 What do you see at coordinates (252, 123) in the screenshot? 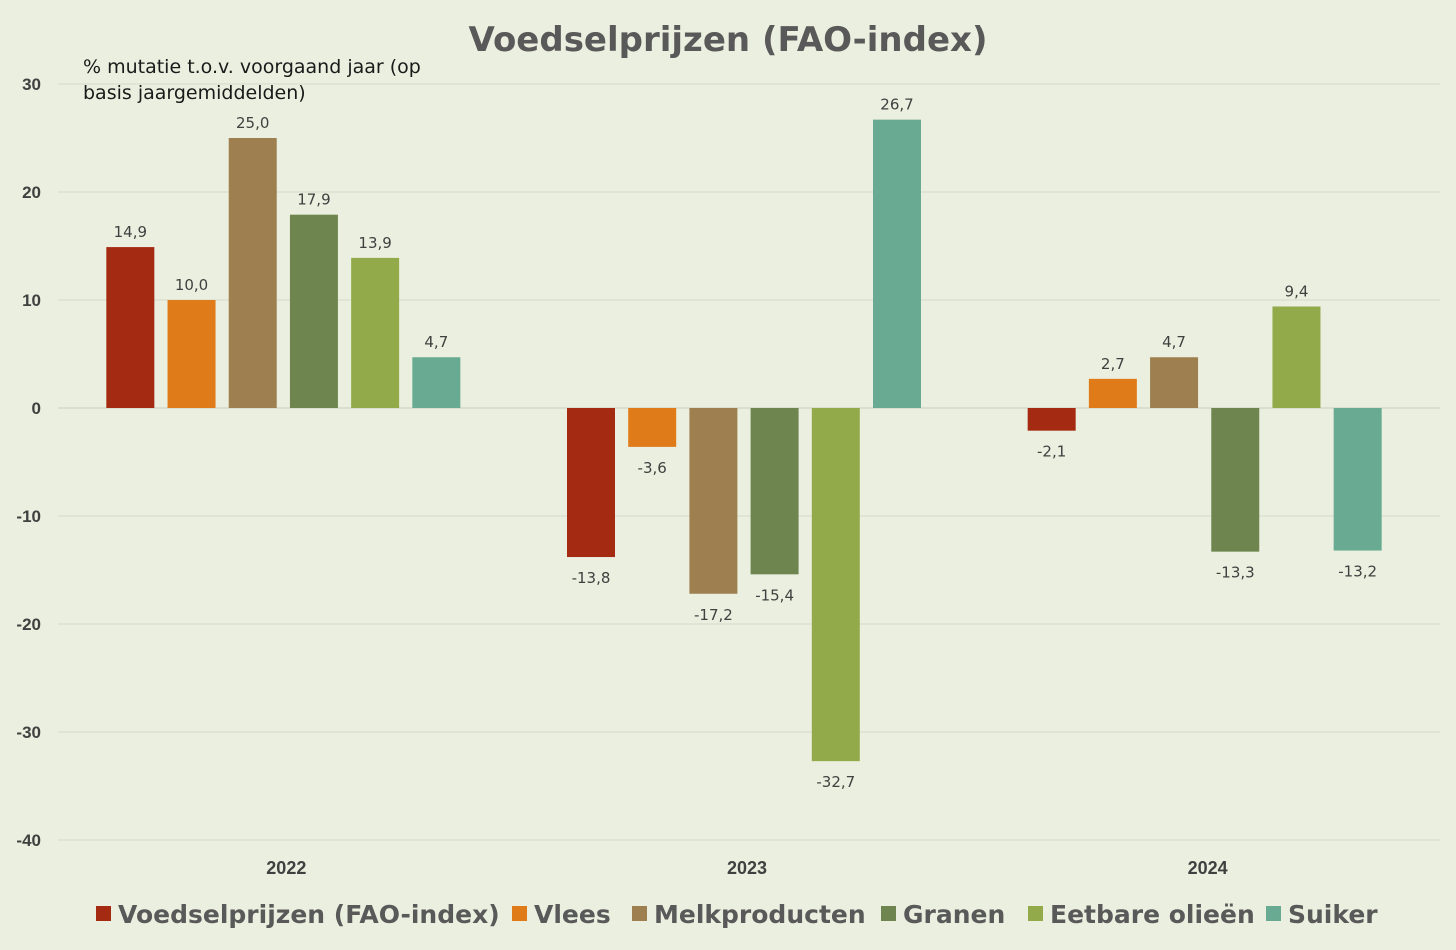
I see `data-label: 25,0` at bounding box center [252, 123].